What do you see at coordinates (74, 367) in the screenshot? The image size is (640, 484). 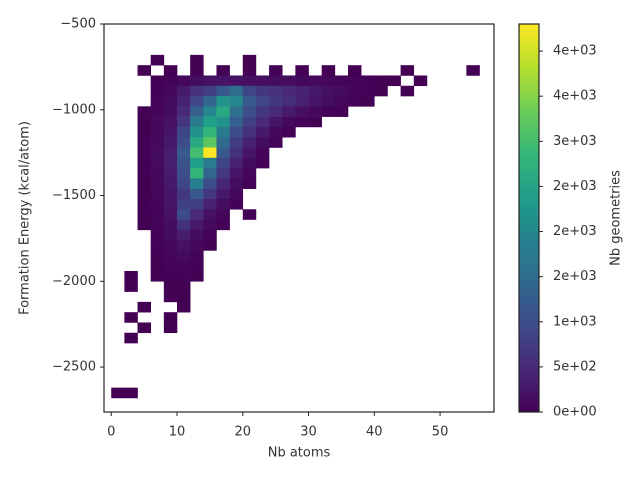 I see `y-tick-label: −2500` at bounding box center [74, 367].